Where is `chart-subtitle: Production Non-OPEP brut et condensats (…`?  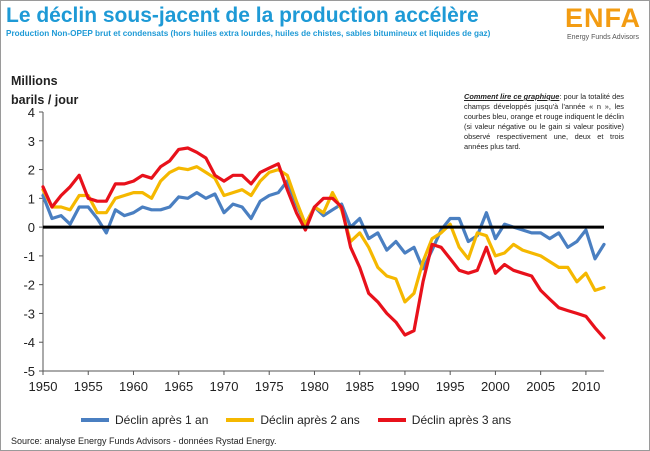 chart-subtitle: Production Non-OPEP brut et condensats (… is located at coordinates (248, 33).